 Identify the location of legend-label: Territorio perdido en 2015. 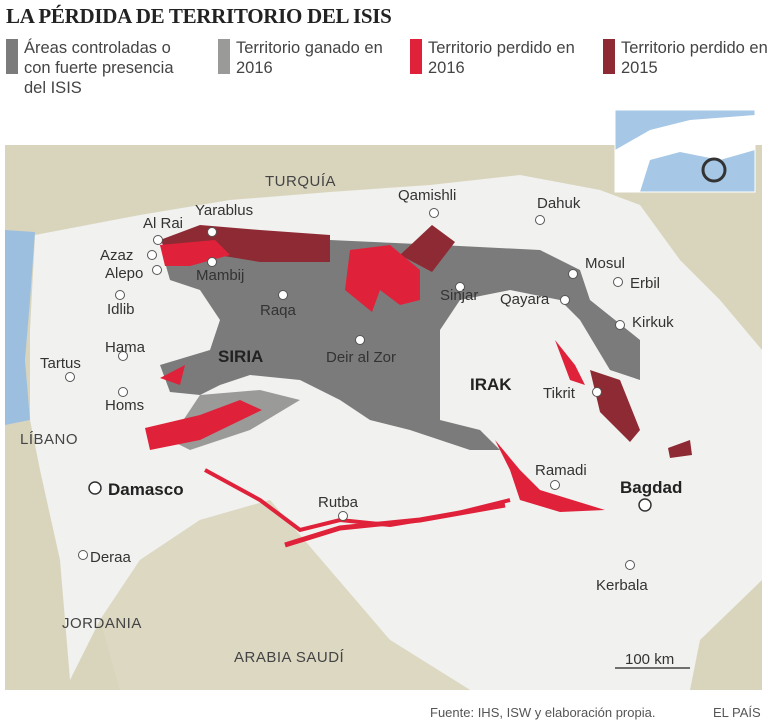
(694, 58).